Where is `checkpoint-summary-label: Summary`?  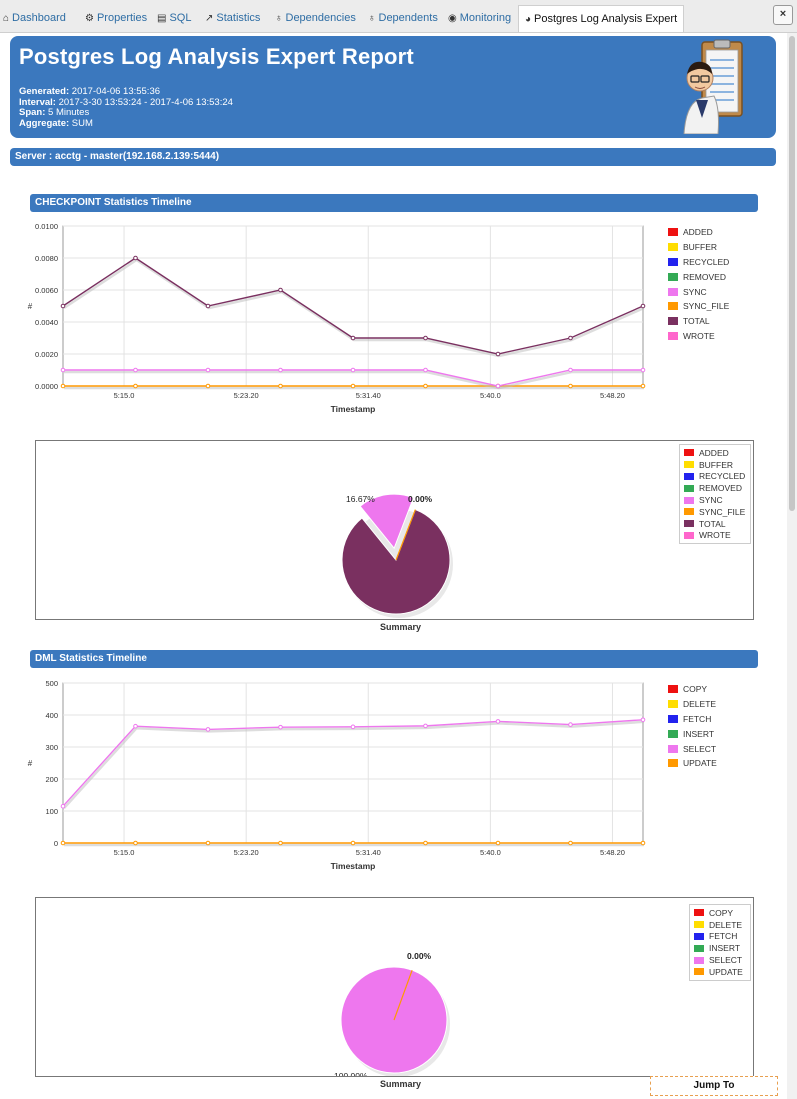
checkpoint-summary-label: Summary is located at coordinates (401, 627).